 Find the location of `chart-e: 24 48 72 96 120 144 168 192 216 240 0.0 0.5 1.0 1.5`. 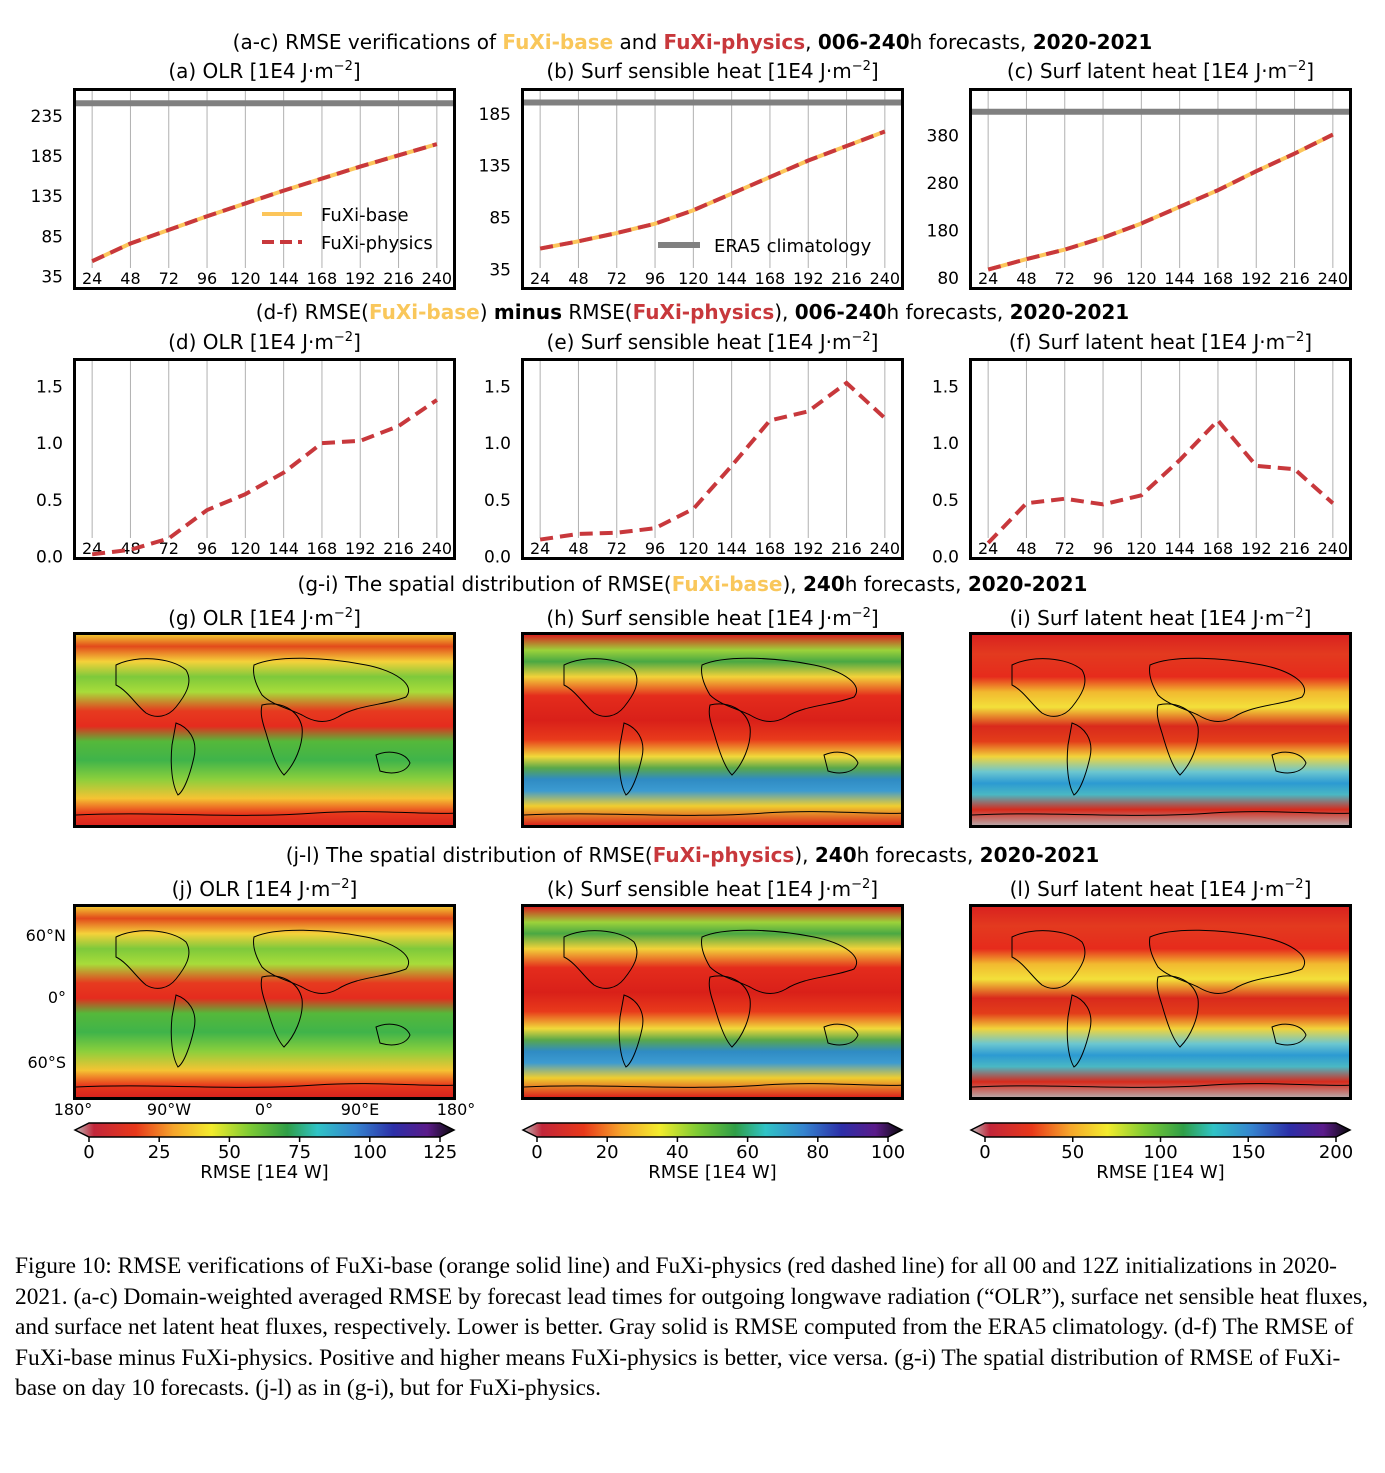

chart-e: 24 48 72 96 120 144 168 192 216 240 0.0 0.5 1.0 1.5 is located at coordinates (694, 463).